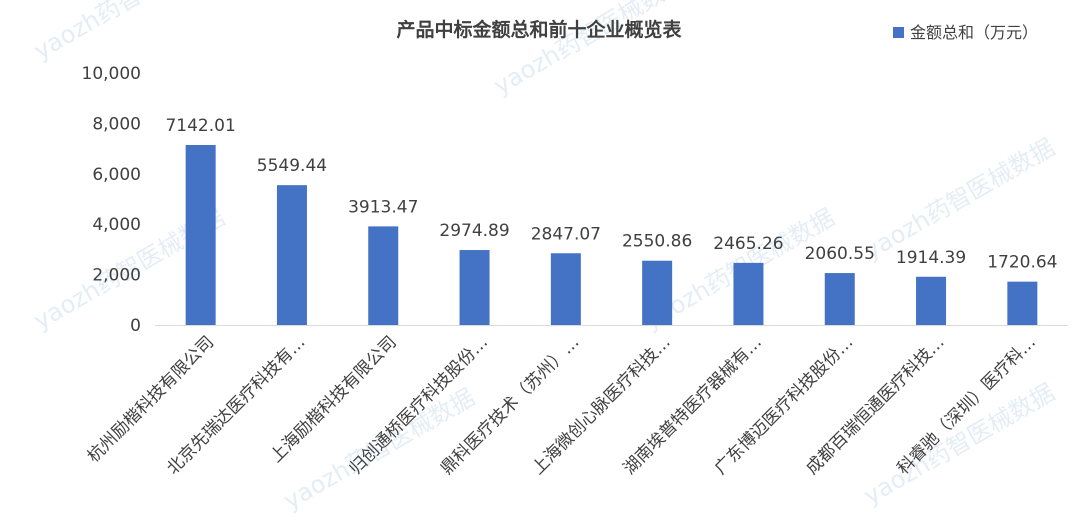  I want to click on bar-value-label: 2847.07, so click(566, 234).